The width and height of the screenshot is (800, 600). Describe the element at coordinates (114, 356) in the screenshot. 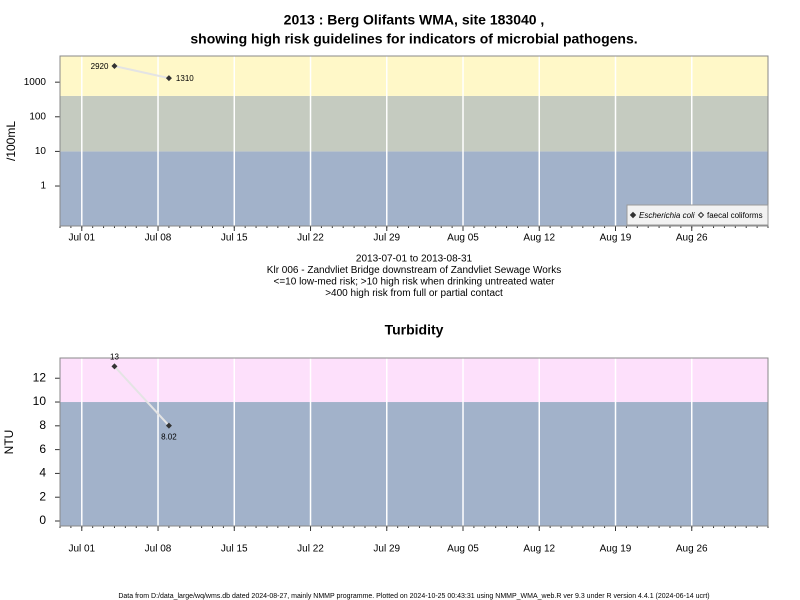

I see `data-label: 13` at that location.